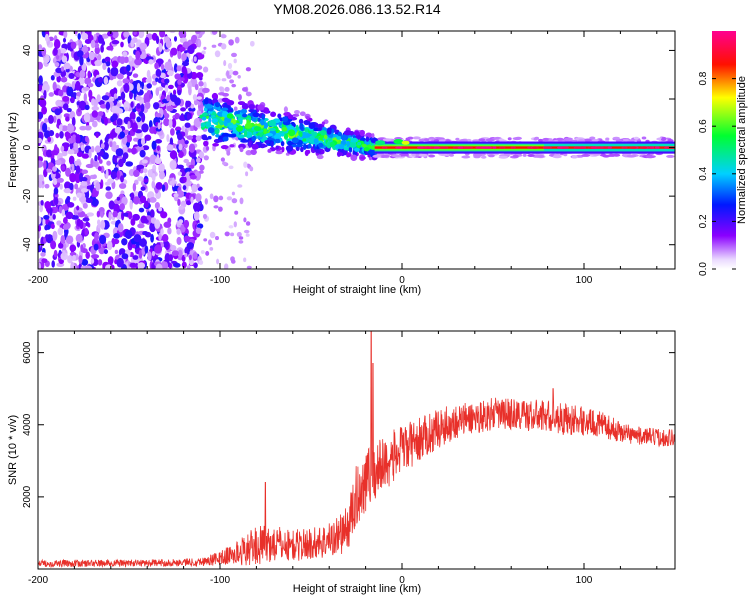 This screenshot has width=750, height=600. I want to click on x-tick-label: -100, so click(220, 580).